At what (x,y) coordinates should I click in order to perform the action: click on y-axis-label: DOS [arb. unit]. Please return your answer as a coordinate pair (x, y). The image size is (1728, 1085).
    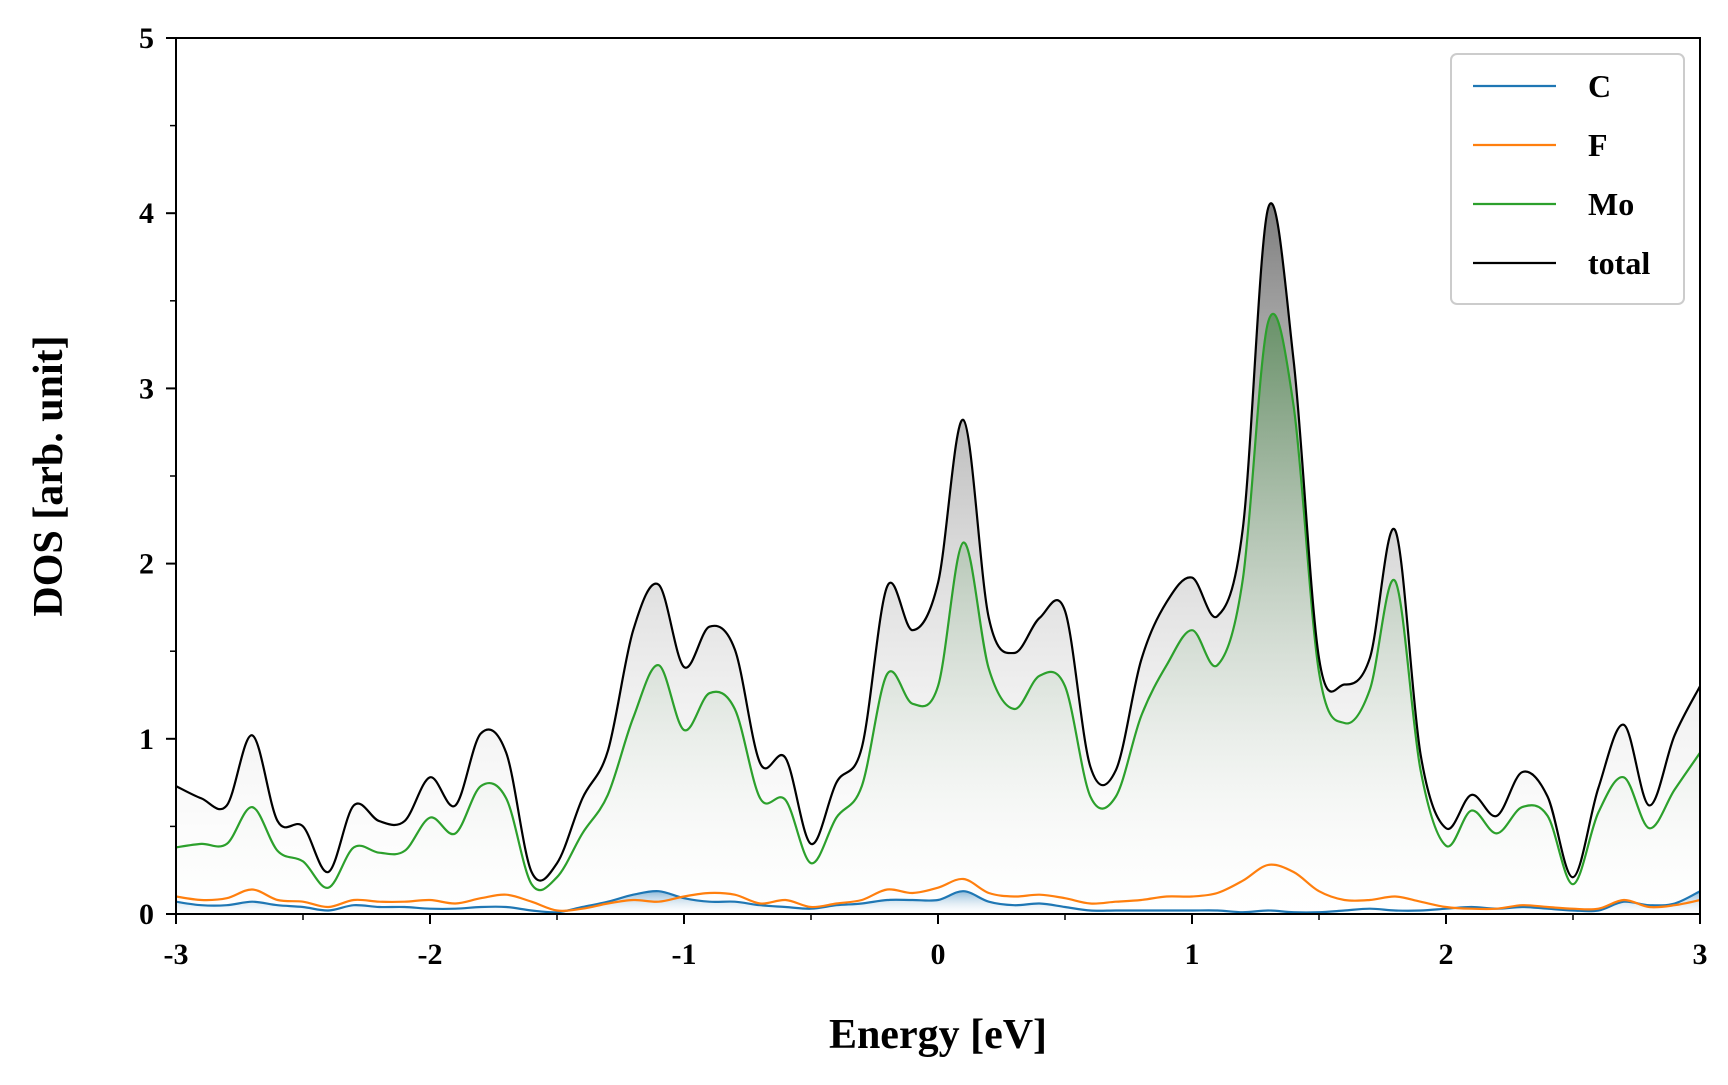
    Looking at the image, I should click on (49, 475).